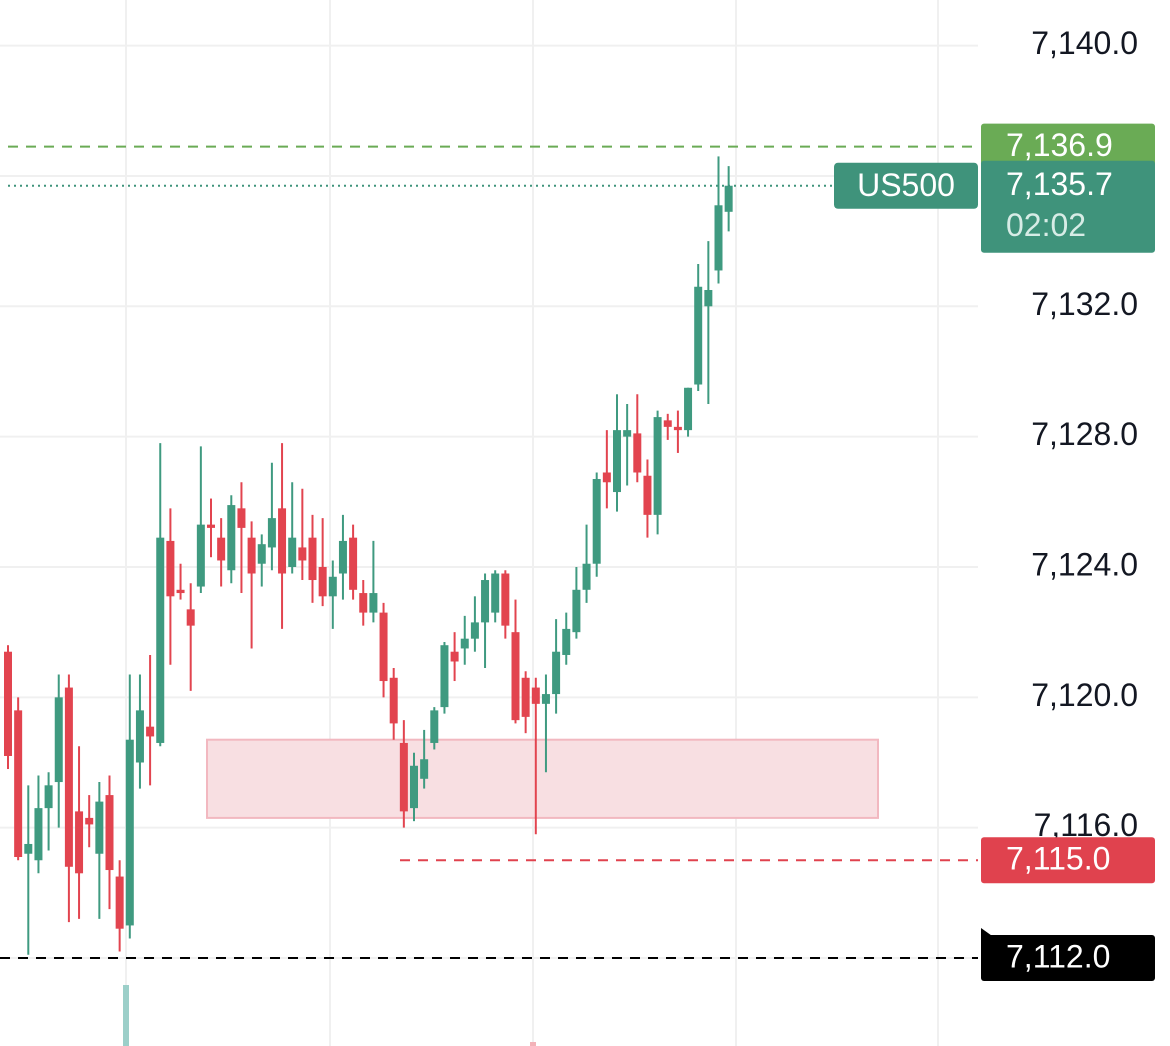 This screenshot has width=1170, height=1046. What do you see at coordinates (1059, 184) in the screenshot?
I see `price-tag-label: 7,135.7` at bounding box center [1059, 184].